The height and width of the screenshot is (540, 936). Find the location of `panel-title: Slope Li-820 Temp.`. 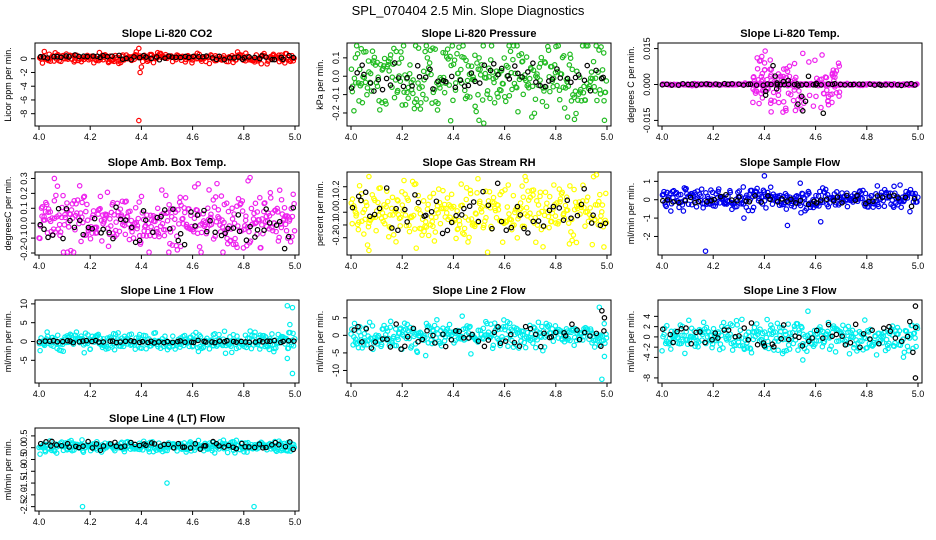

panel-title: Slope Li-820 Temp. is located at coordinates (789, 34).